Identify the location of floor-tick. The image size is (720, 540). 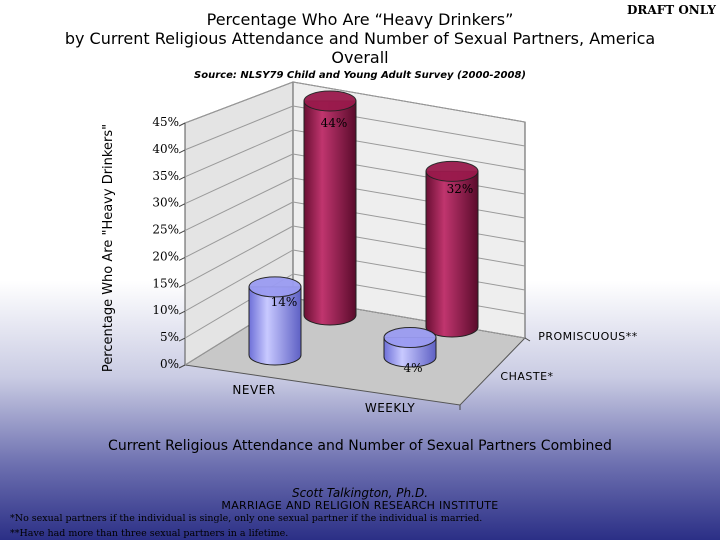
(527, 339).